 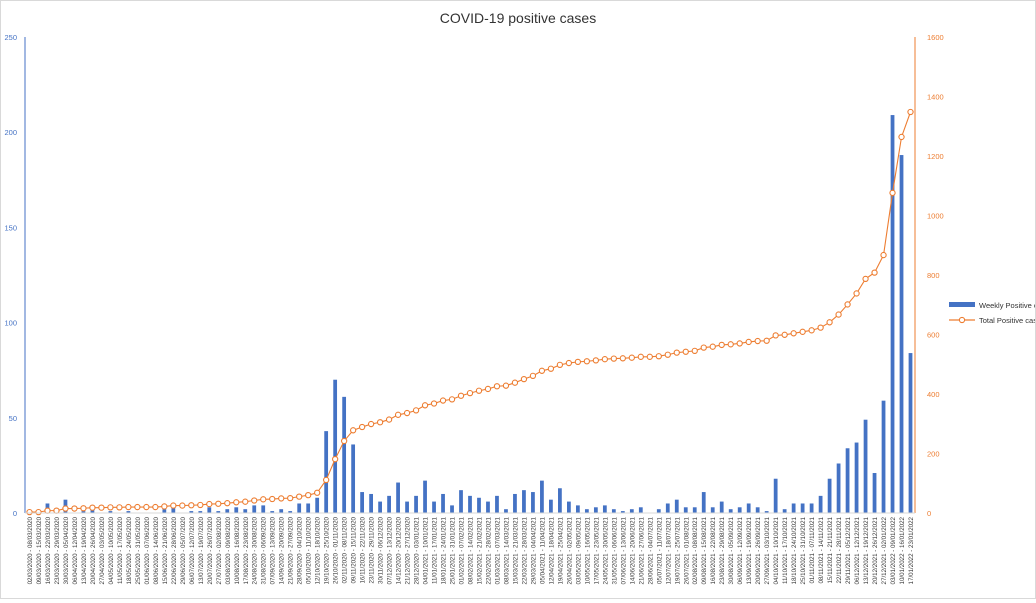 I want to click on x-tick-label: 11/10/2021 - 17/10/2021, so click(x=785, y=550).